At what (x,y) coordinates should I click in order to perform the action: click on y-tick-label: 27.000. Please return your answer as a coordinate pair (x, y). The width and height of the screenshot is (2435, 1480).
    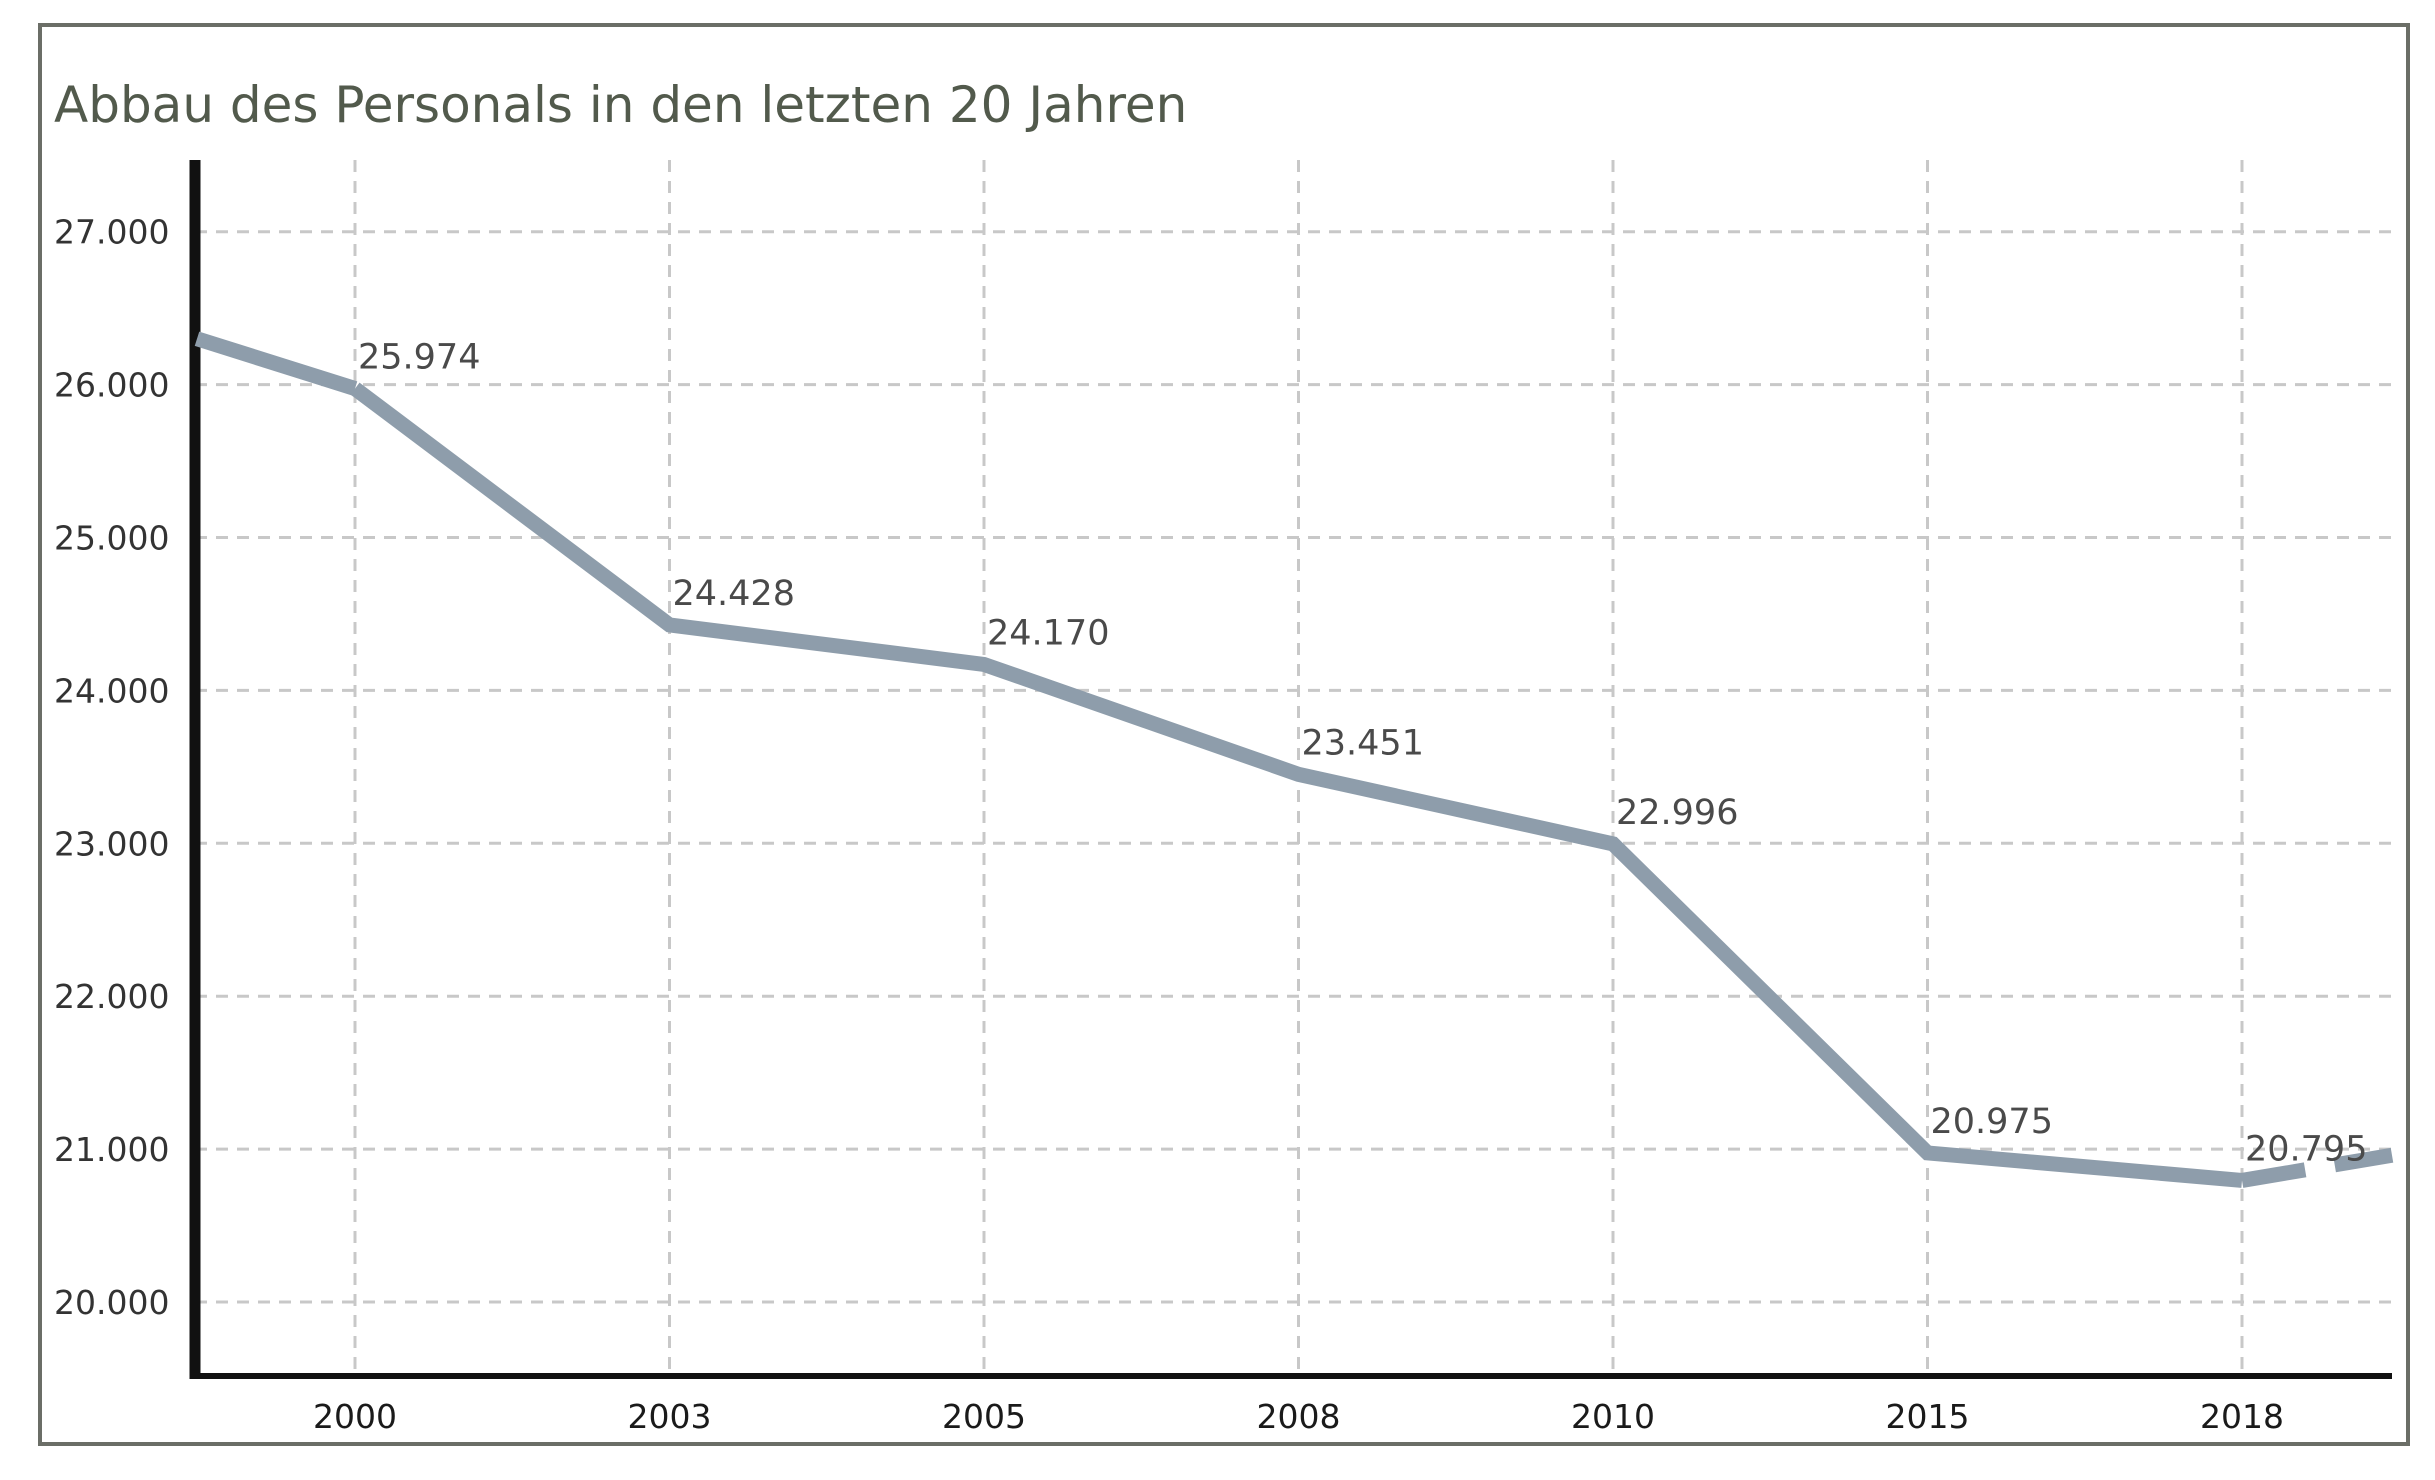
    Looking at the image, I should click on (111, 232).